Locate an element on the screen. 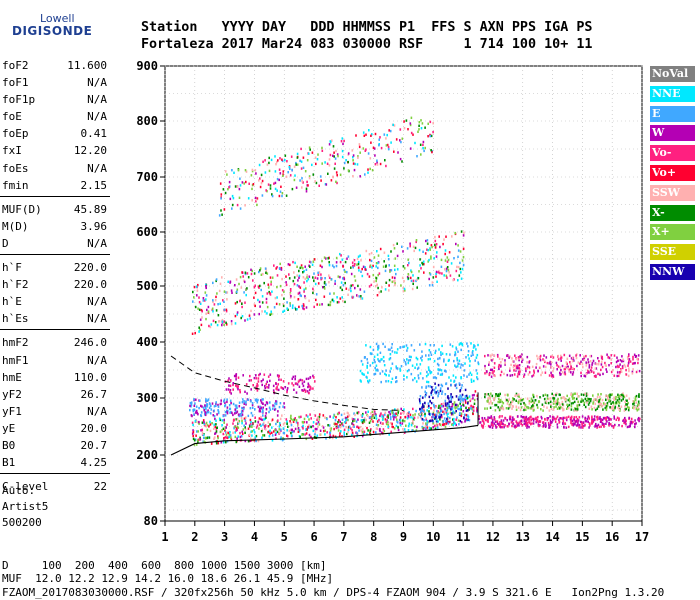  param-label: yF2 is located at coordinates (12, 394).